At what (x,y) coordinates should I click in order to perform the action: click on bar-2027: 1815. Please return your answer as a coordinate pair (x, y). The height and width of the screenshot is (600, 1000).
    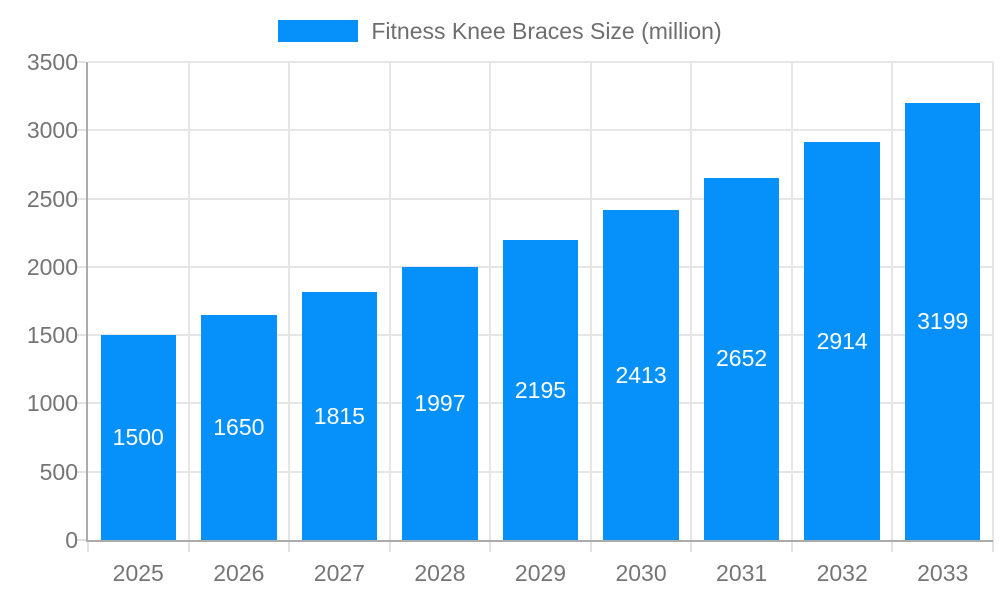
    Looking at the image, I should click on (339, 416).